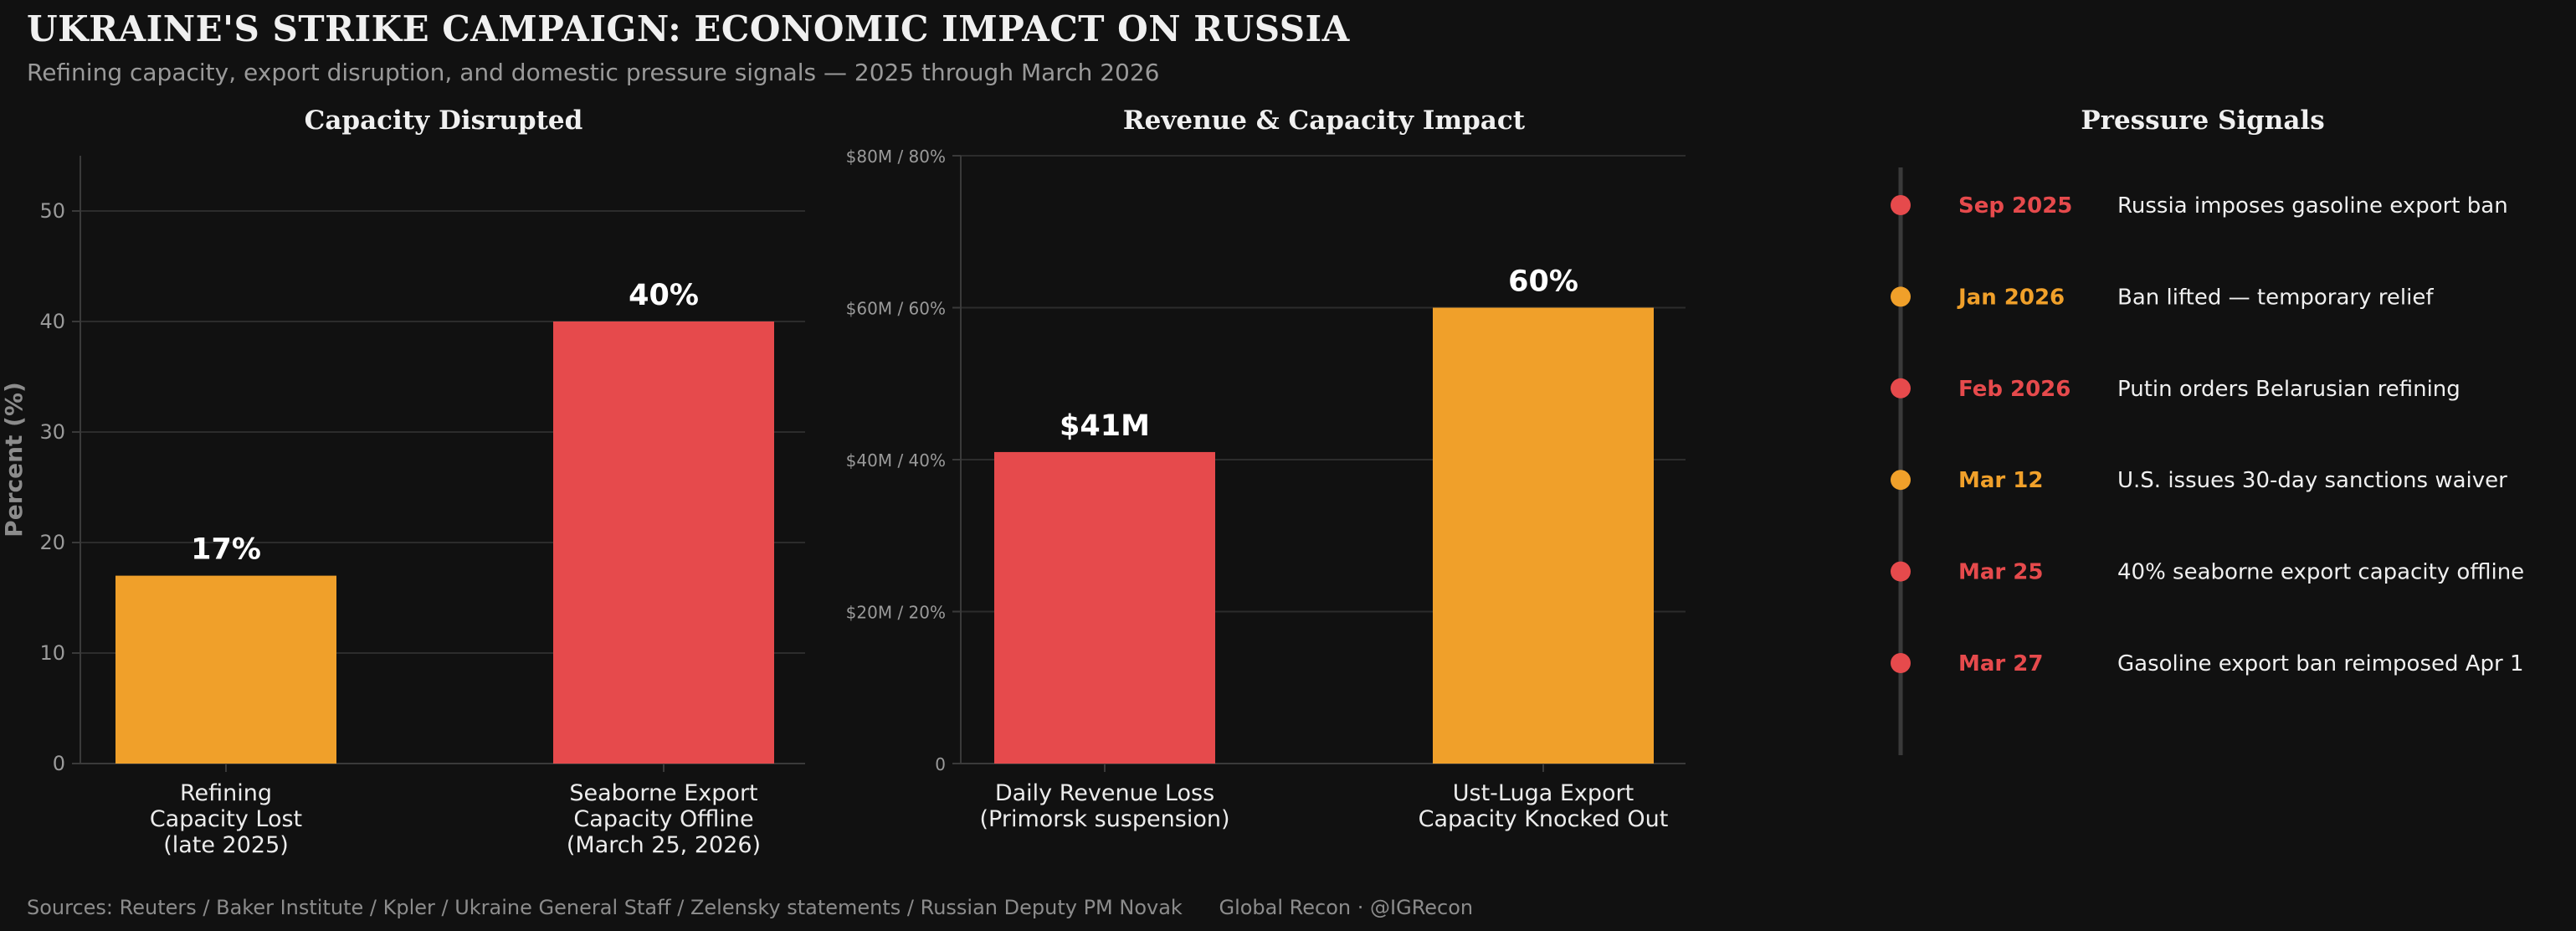  What do you see at coordinates (2000, 480) in the screenshot?
I see `timeline-date: Mar 12` at bounding box center [2000, 480].